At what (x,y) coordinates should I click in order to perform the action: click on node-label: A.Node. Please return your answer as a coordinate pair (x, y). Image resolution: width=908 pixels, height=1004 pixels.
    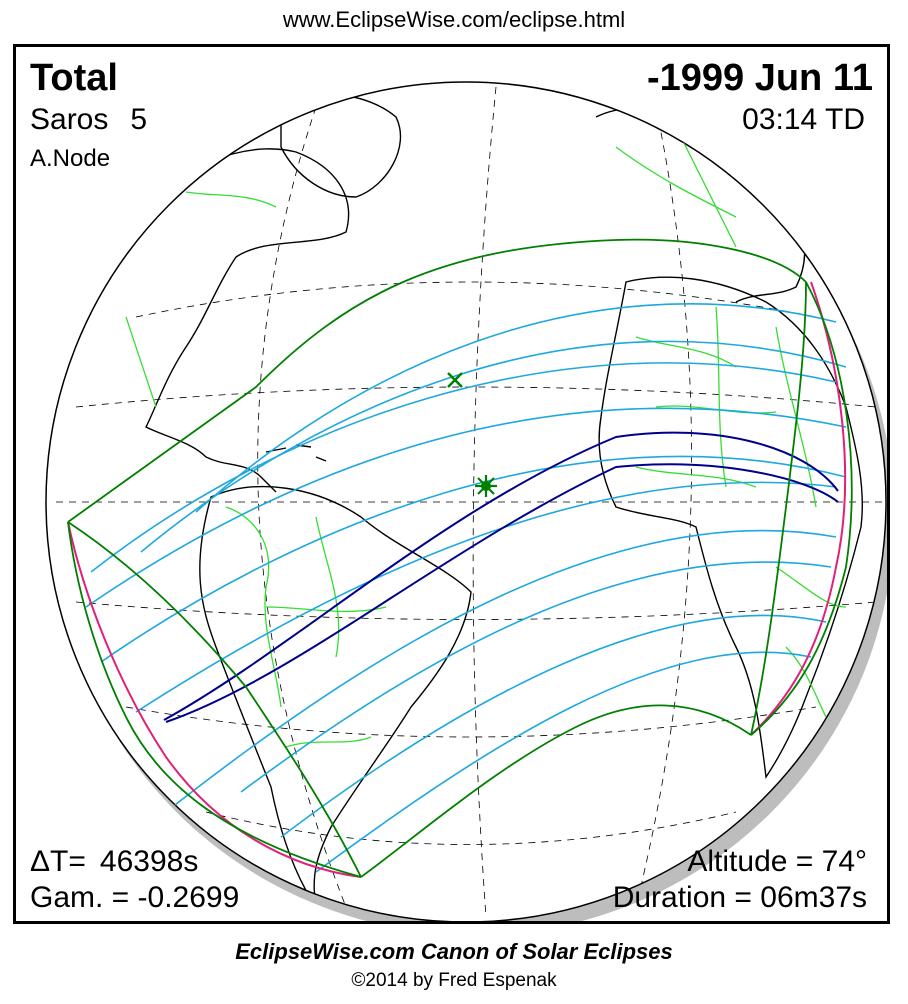
    Looking at the image, I should click on (70, 158).